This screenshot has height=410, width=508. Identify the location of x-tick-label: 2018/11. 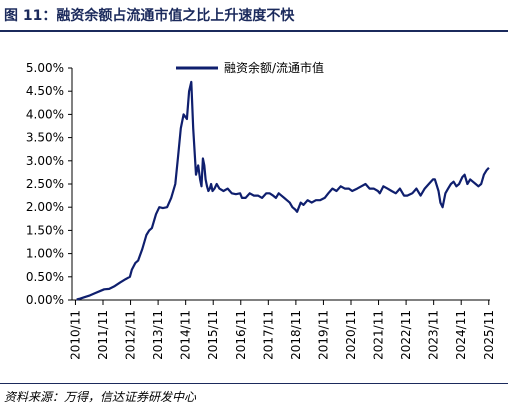
(296, 335).